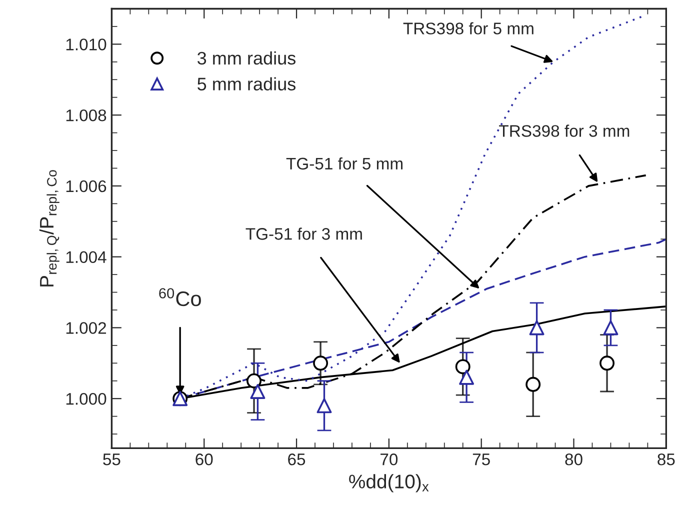  I want to click on annotation: $^{60}$Co, so click(180, 297).